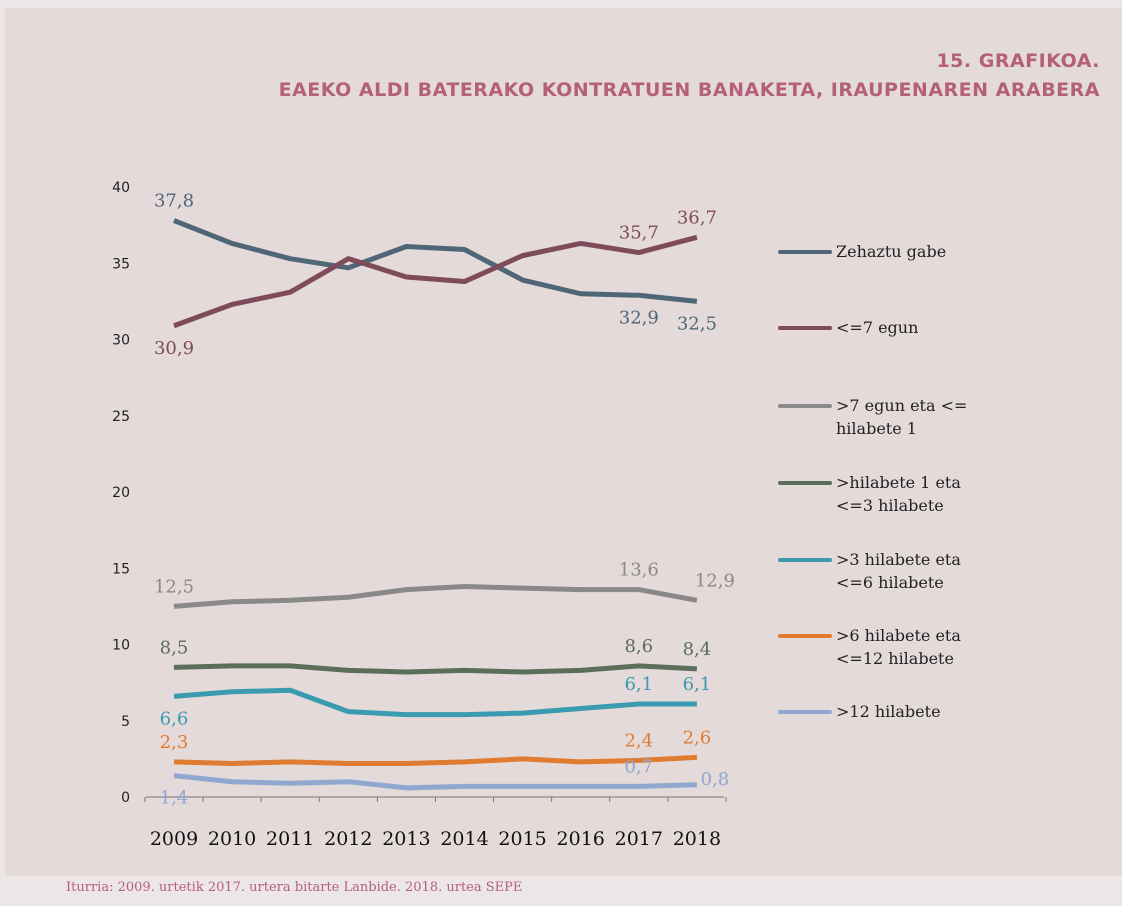  What do you see at coordinates (121, 493) in the screenshot?
I see `y-tick-label: 20` at bounding box center [121, 493].